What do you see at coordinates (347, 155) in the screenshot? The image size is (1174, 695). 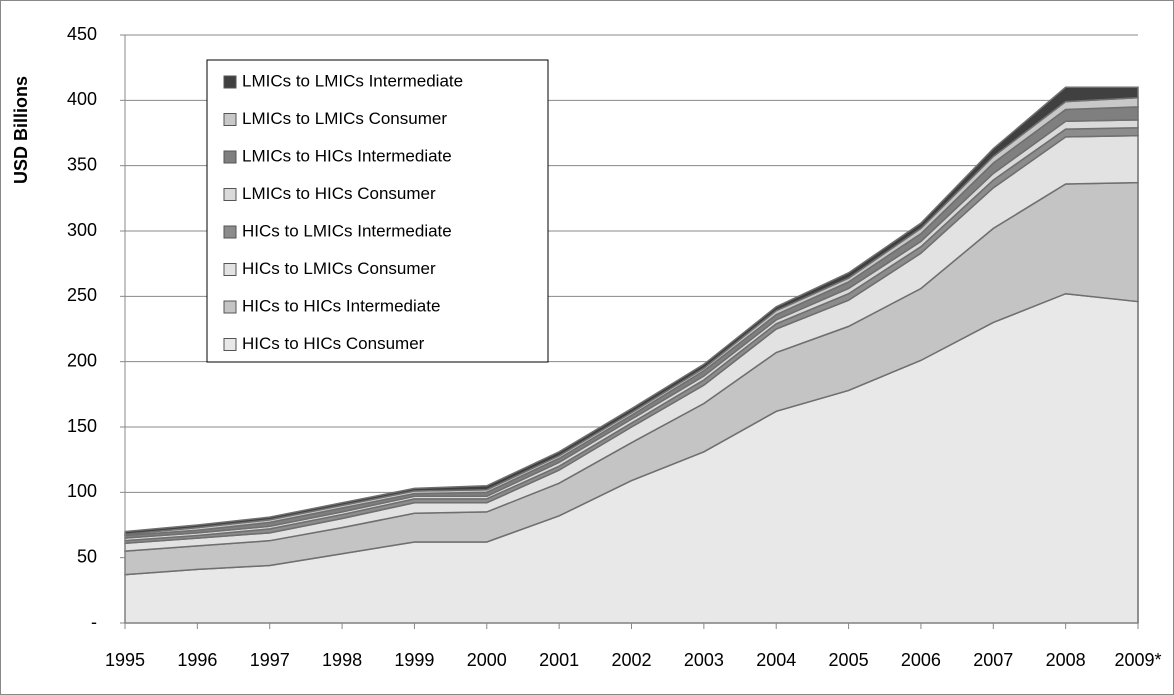 I see `legend-label: LMICs to HICs Intermediate` at bounding box center [347, 155].